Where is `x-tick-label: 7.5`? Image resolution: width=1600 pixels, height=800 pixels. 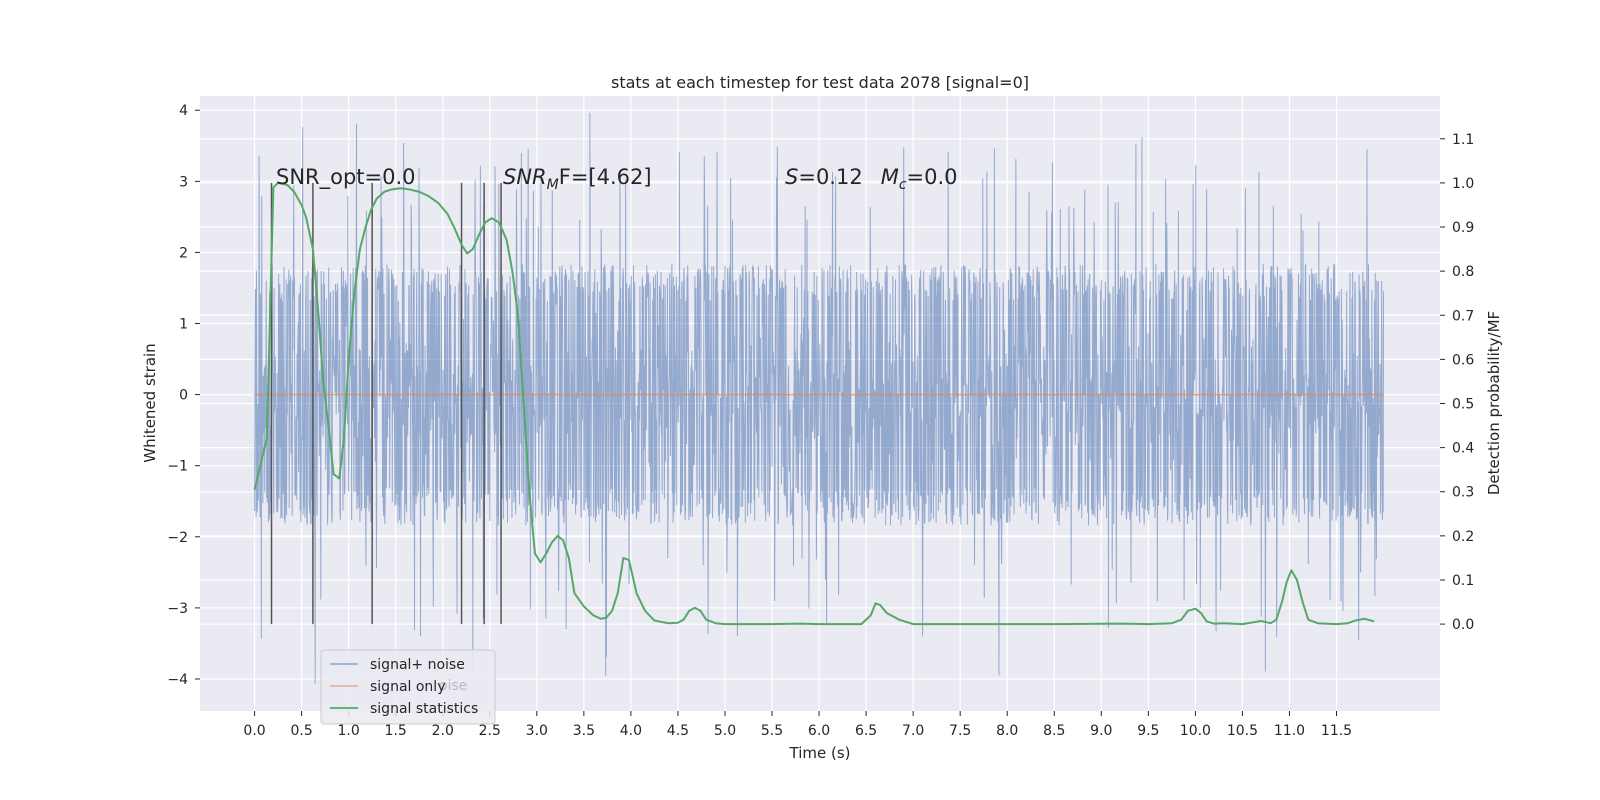 x-tick-label: 7.5 is located at coordinates (960, 731).